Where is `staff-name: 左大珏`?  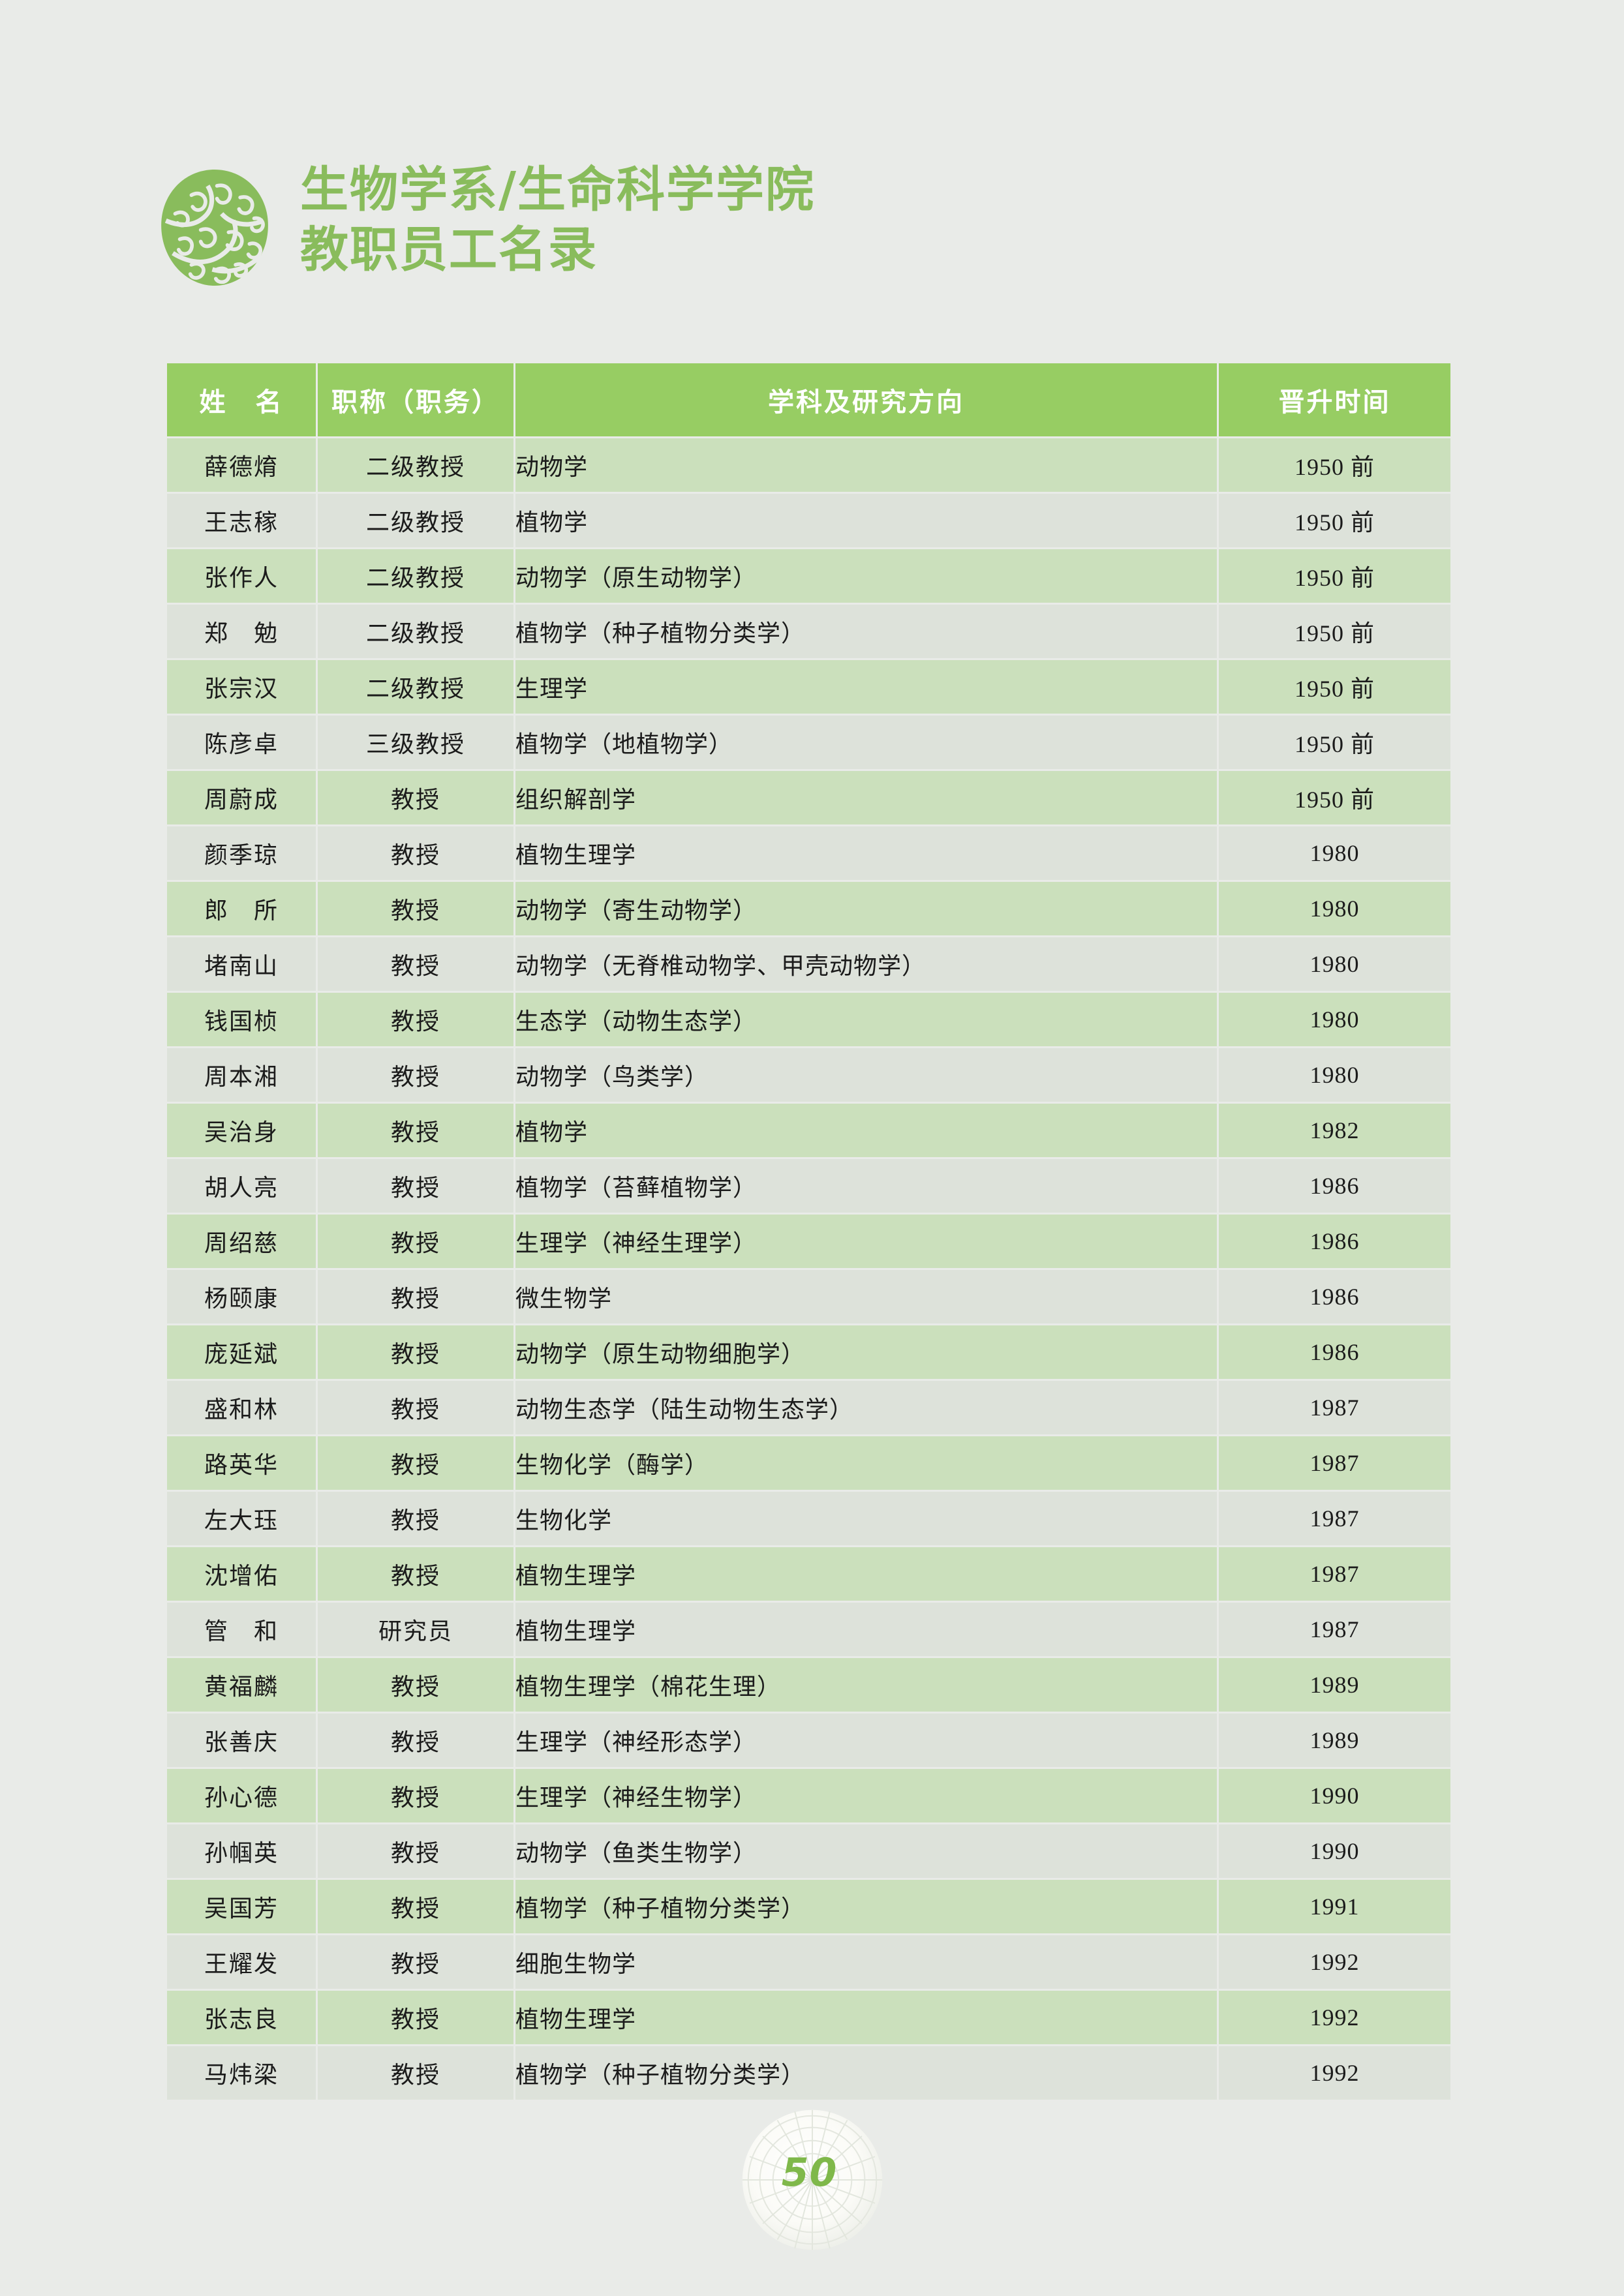 staff-name: 左大珏 is located at coordinates (242, 1518).